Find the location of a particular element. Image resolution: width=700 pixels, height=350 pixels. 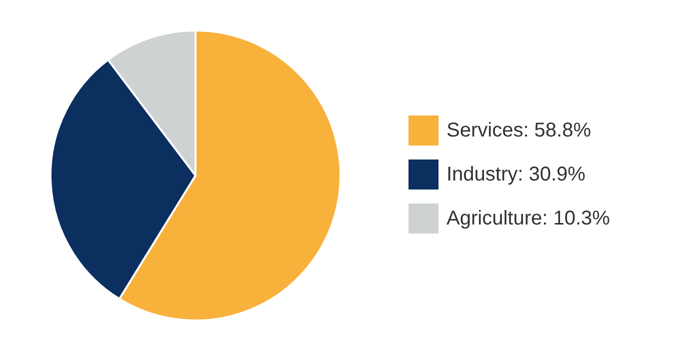

legend-label: Services: 58.8% is located at coordinates (519, 131).